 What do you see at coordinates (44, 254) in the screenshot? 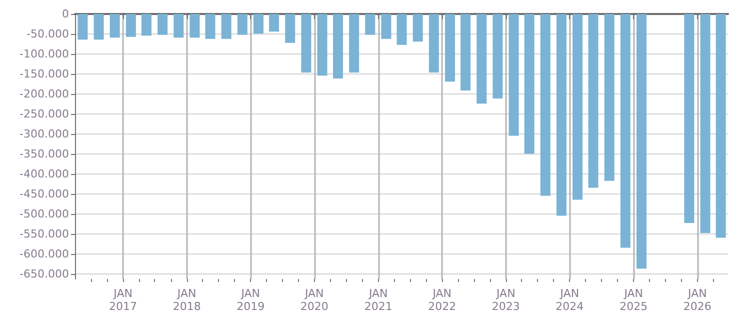
I see `y-tick-label: -600.000` at bounding box center [44, 254].